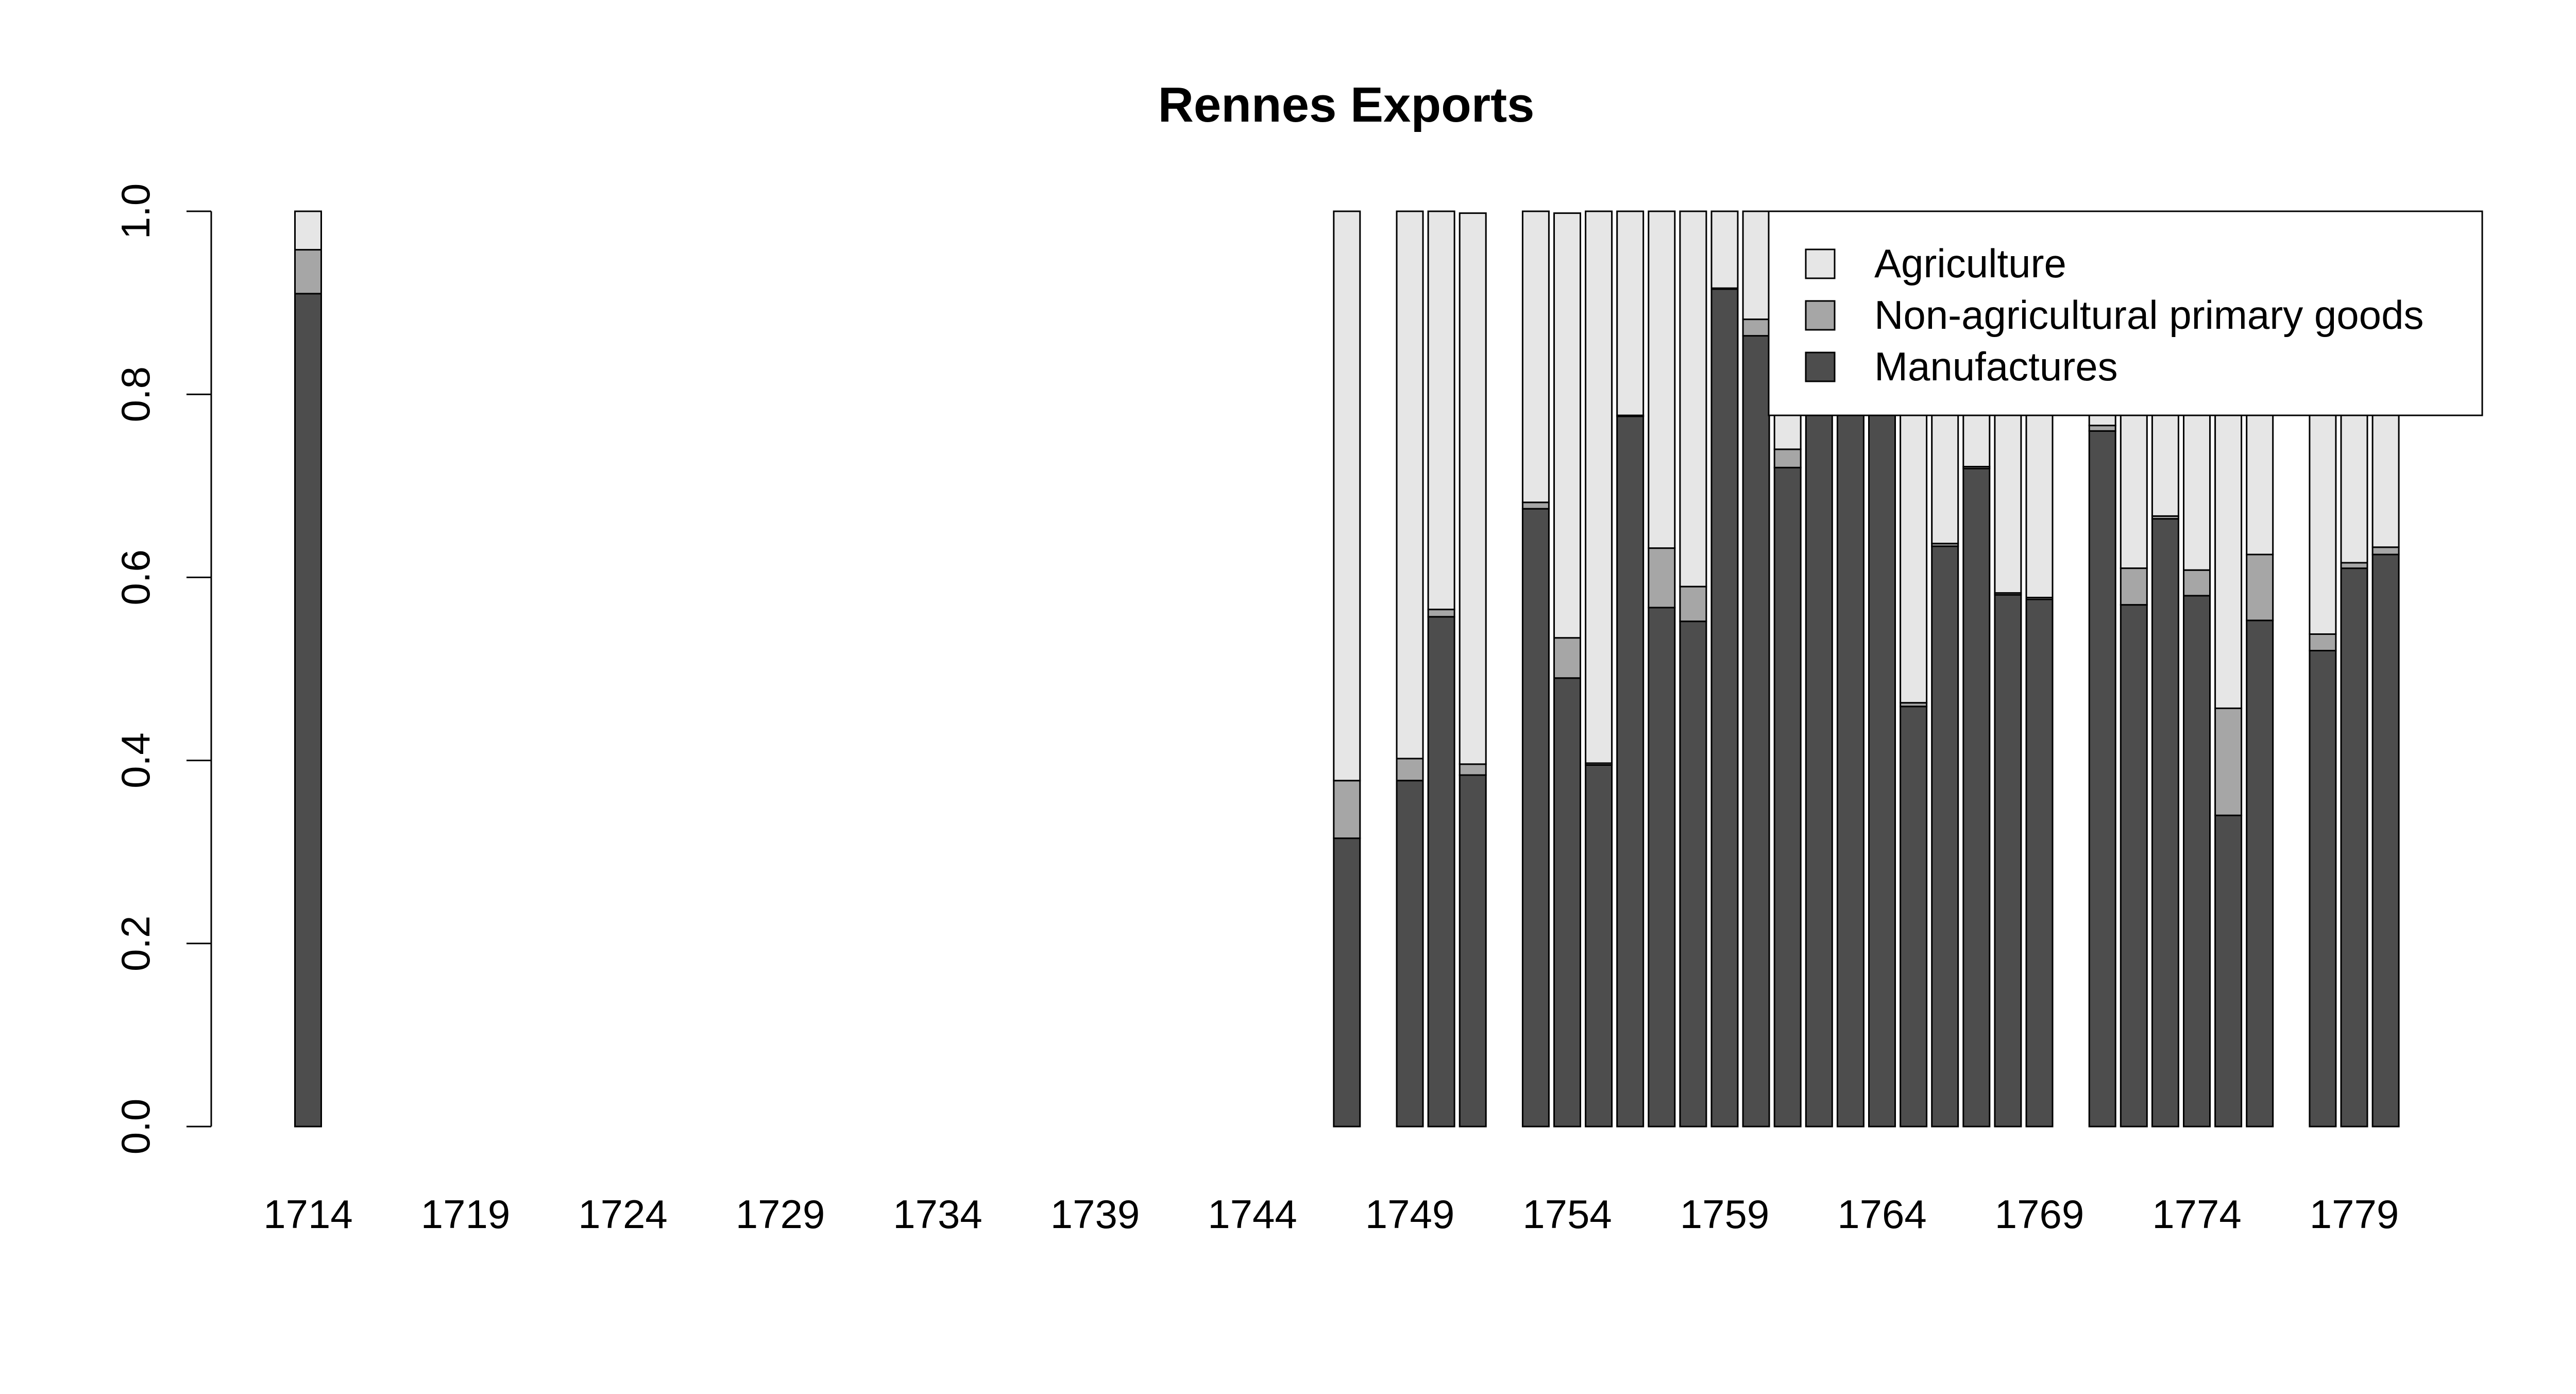  What do you see at coordinates (1410, 1214) in the screenshot?
I see `x-tick-label-1749: 1749` at bounding box center [1410, 1214].